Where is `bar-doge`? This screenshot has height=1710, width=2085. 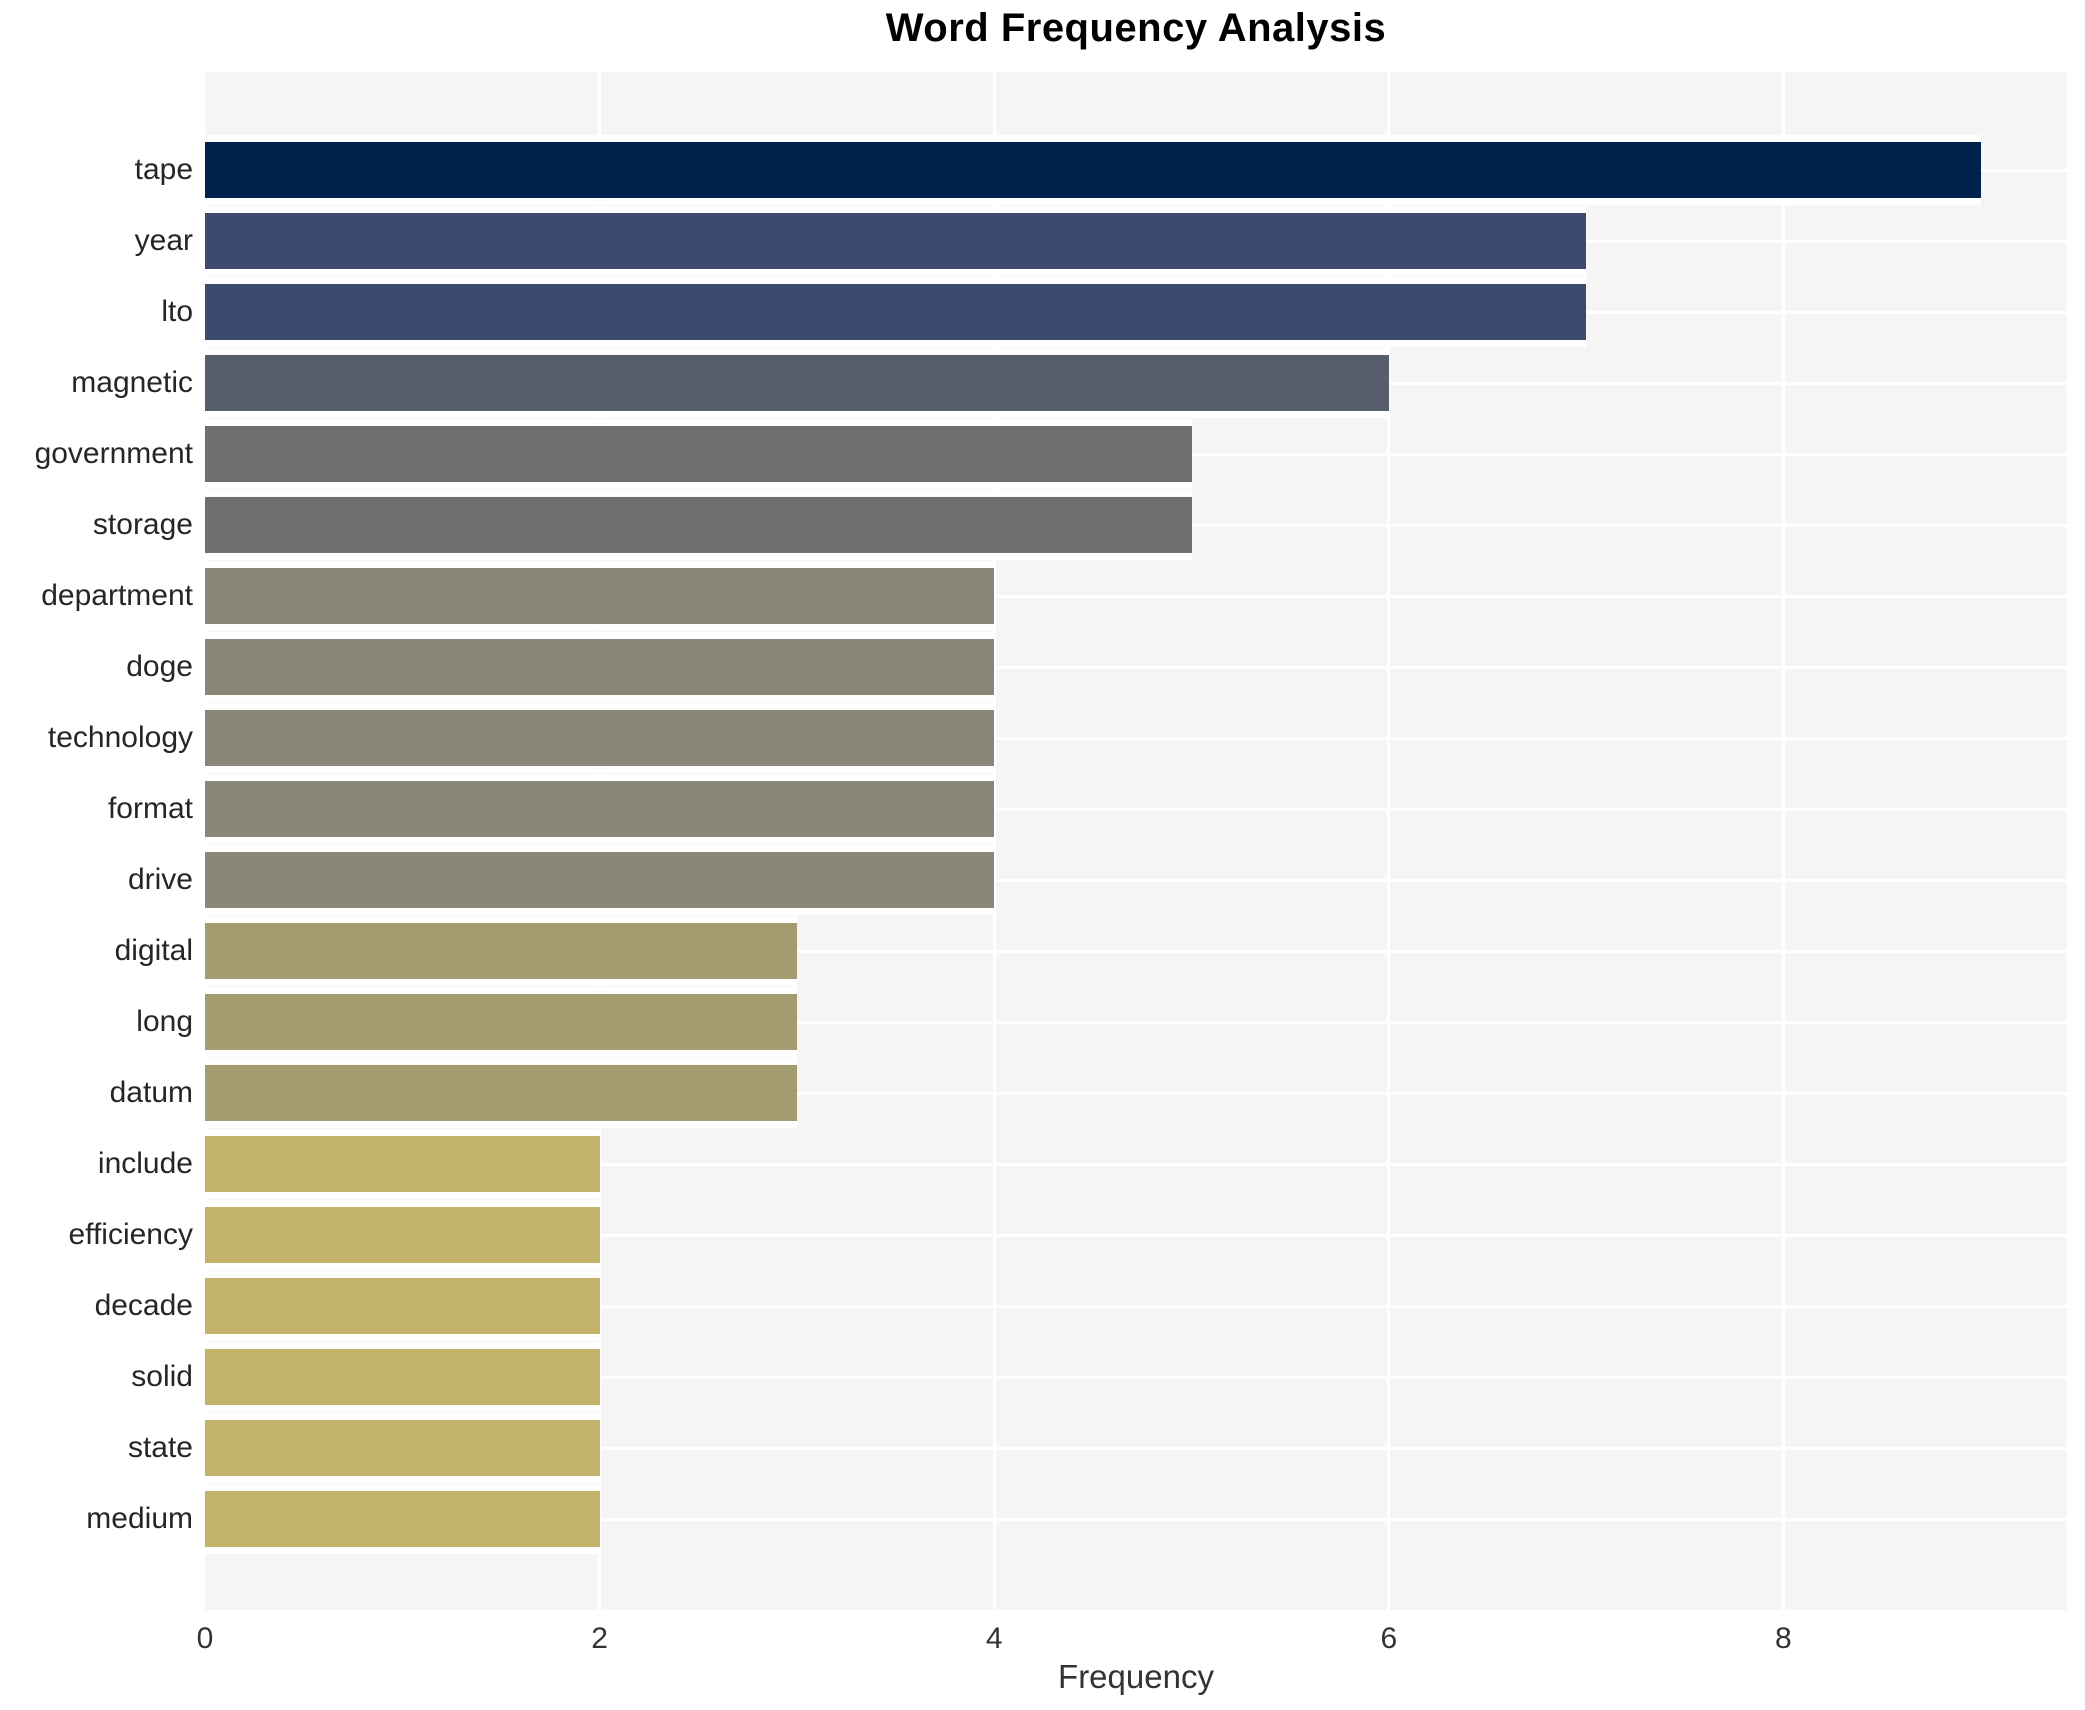 bar-doge is located at coordinates (600, 667).